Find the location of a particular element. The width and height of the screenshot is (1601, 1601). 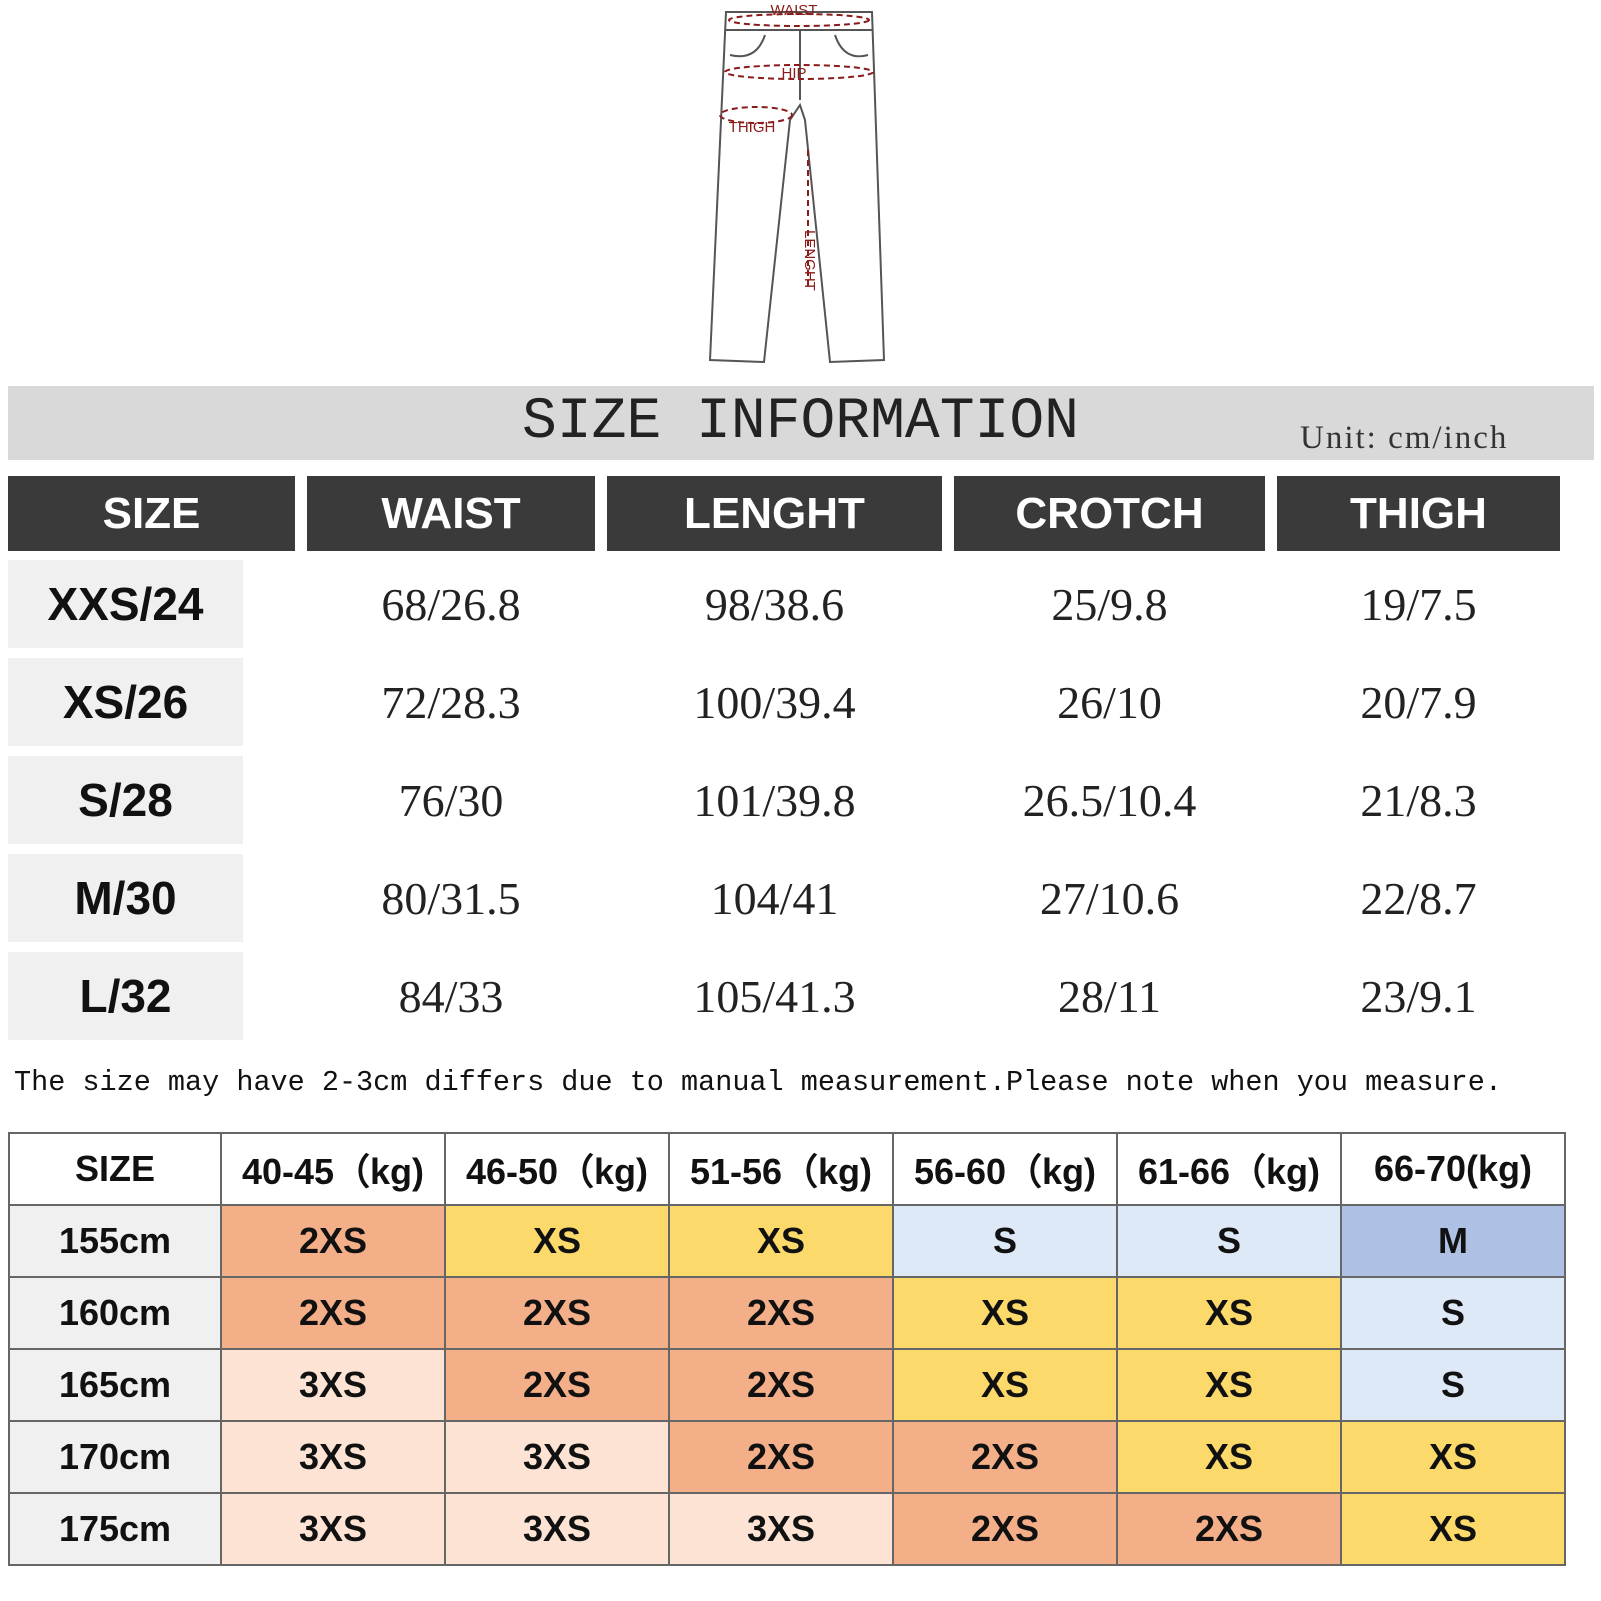

height-cell: 160cm is located at coordinates (115, 1313).